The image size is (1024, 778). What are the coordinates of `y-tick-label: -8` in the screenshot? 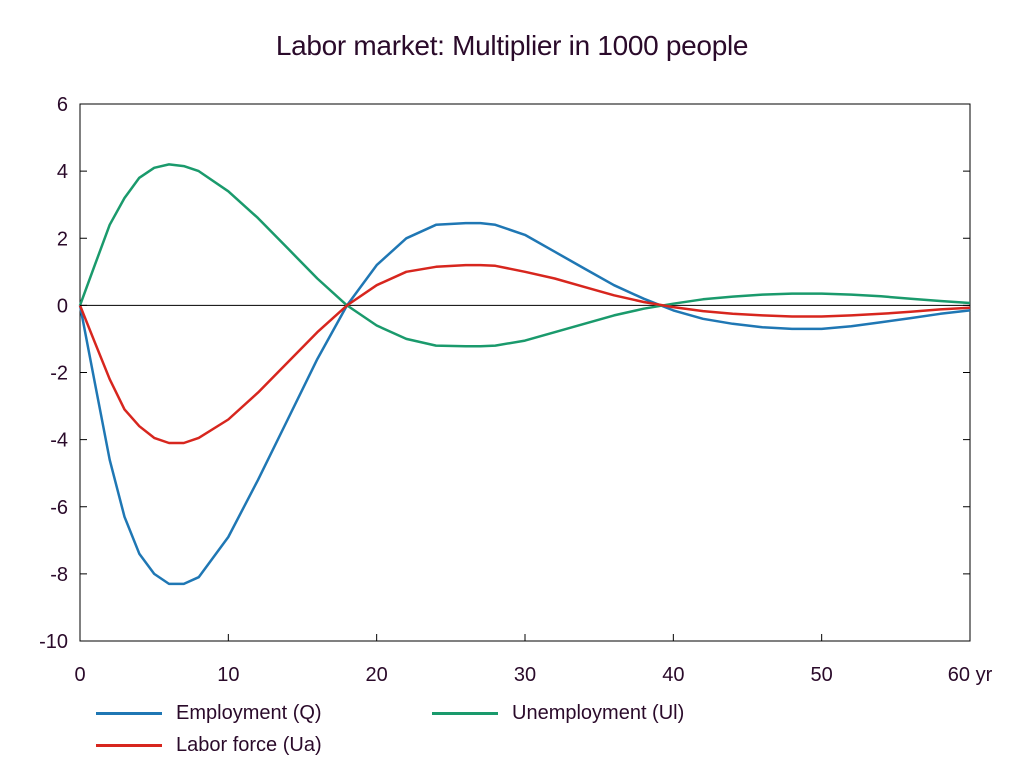 It's located at (59, 575).